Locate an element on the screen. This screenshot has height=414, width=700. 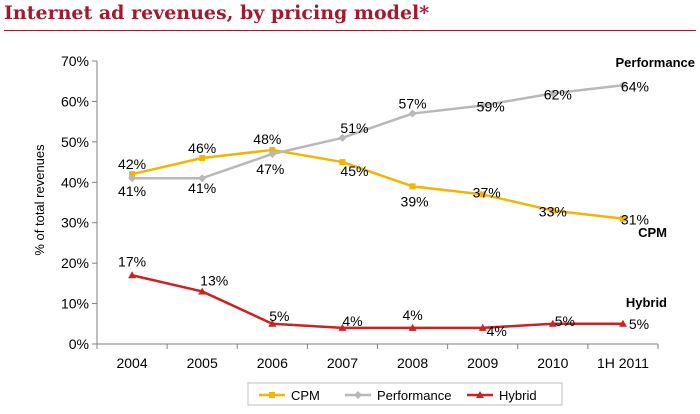
performance-data-label: 59% is located at coordinates (491, 106).